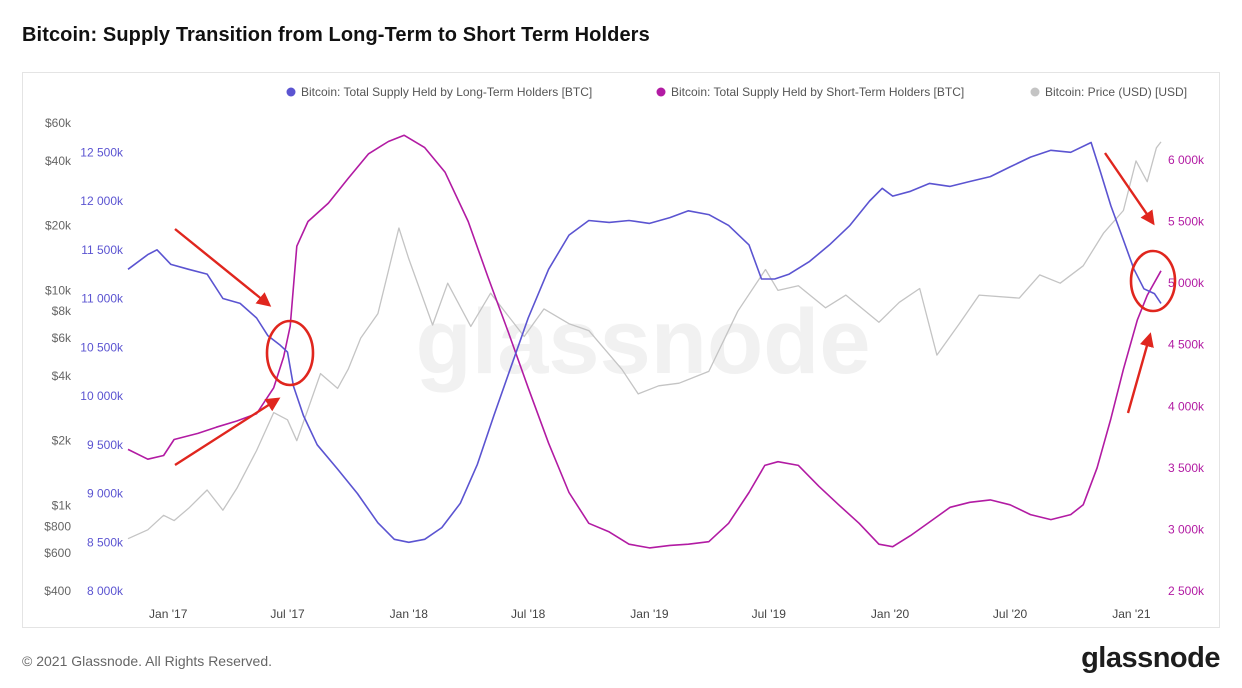 The image size is (1242, 688). What do you see at coordinates (57, 526) in the screenshot?
I see `price-tick-label: $800` at bounding box center [57, 526].